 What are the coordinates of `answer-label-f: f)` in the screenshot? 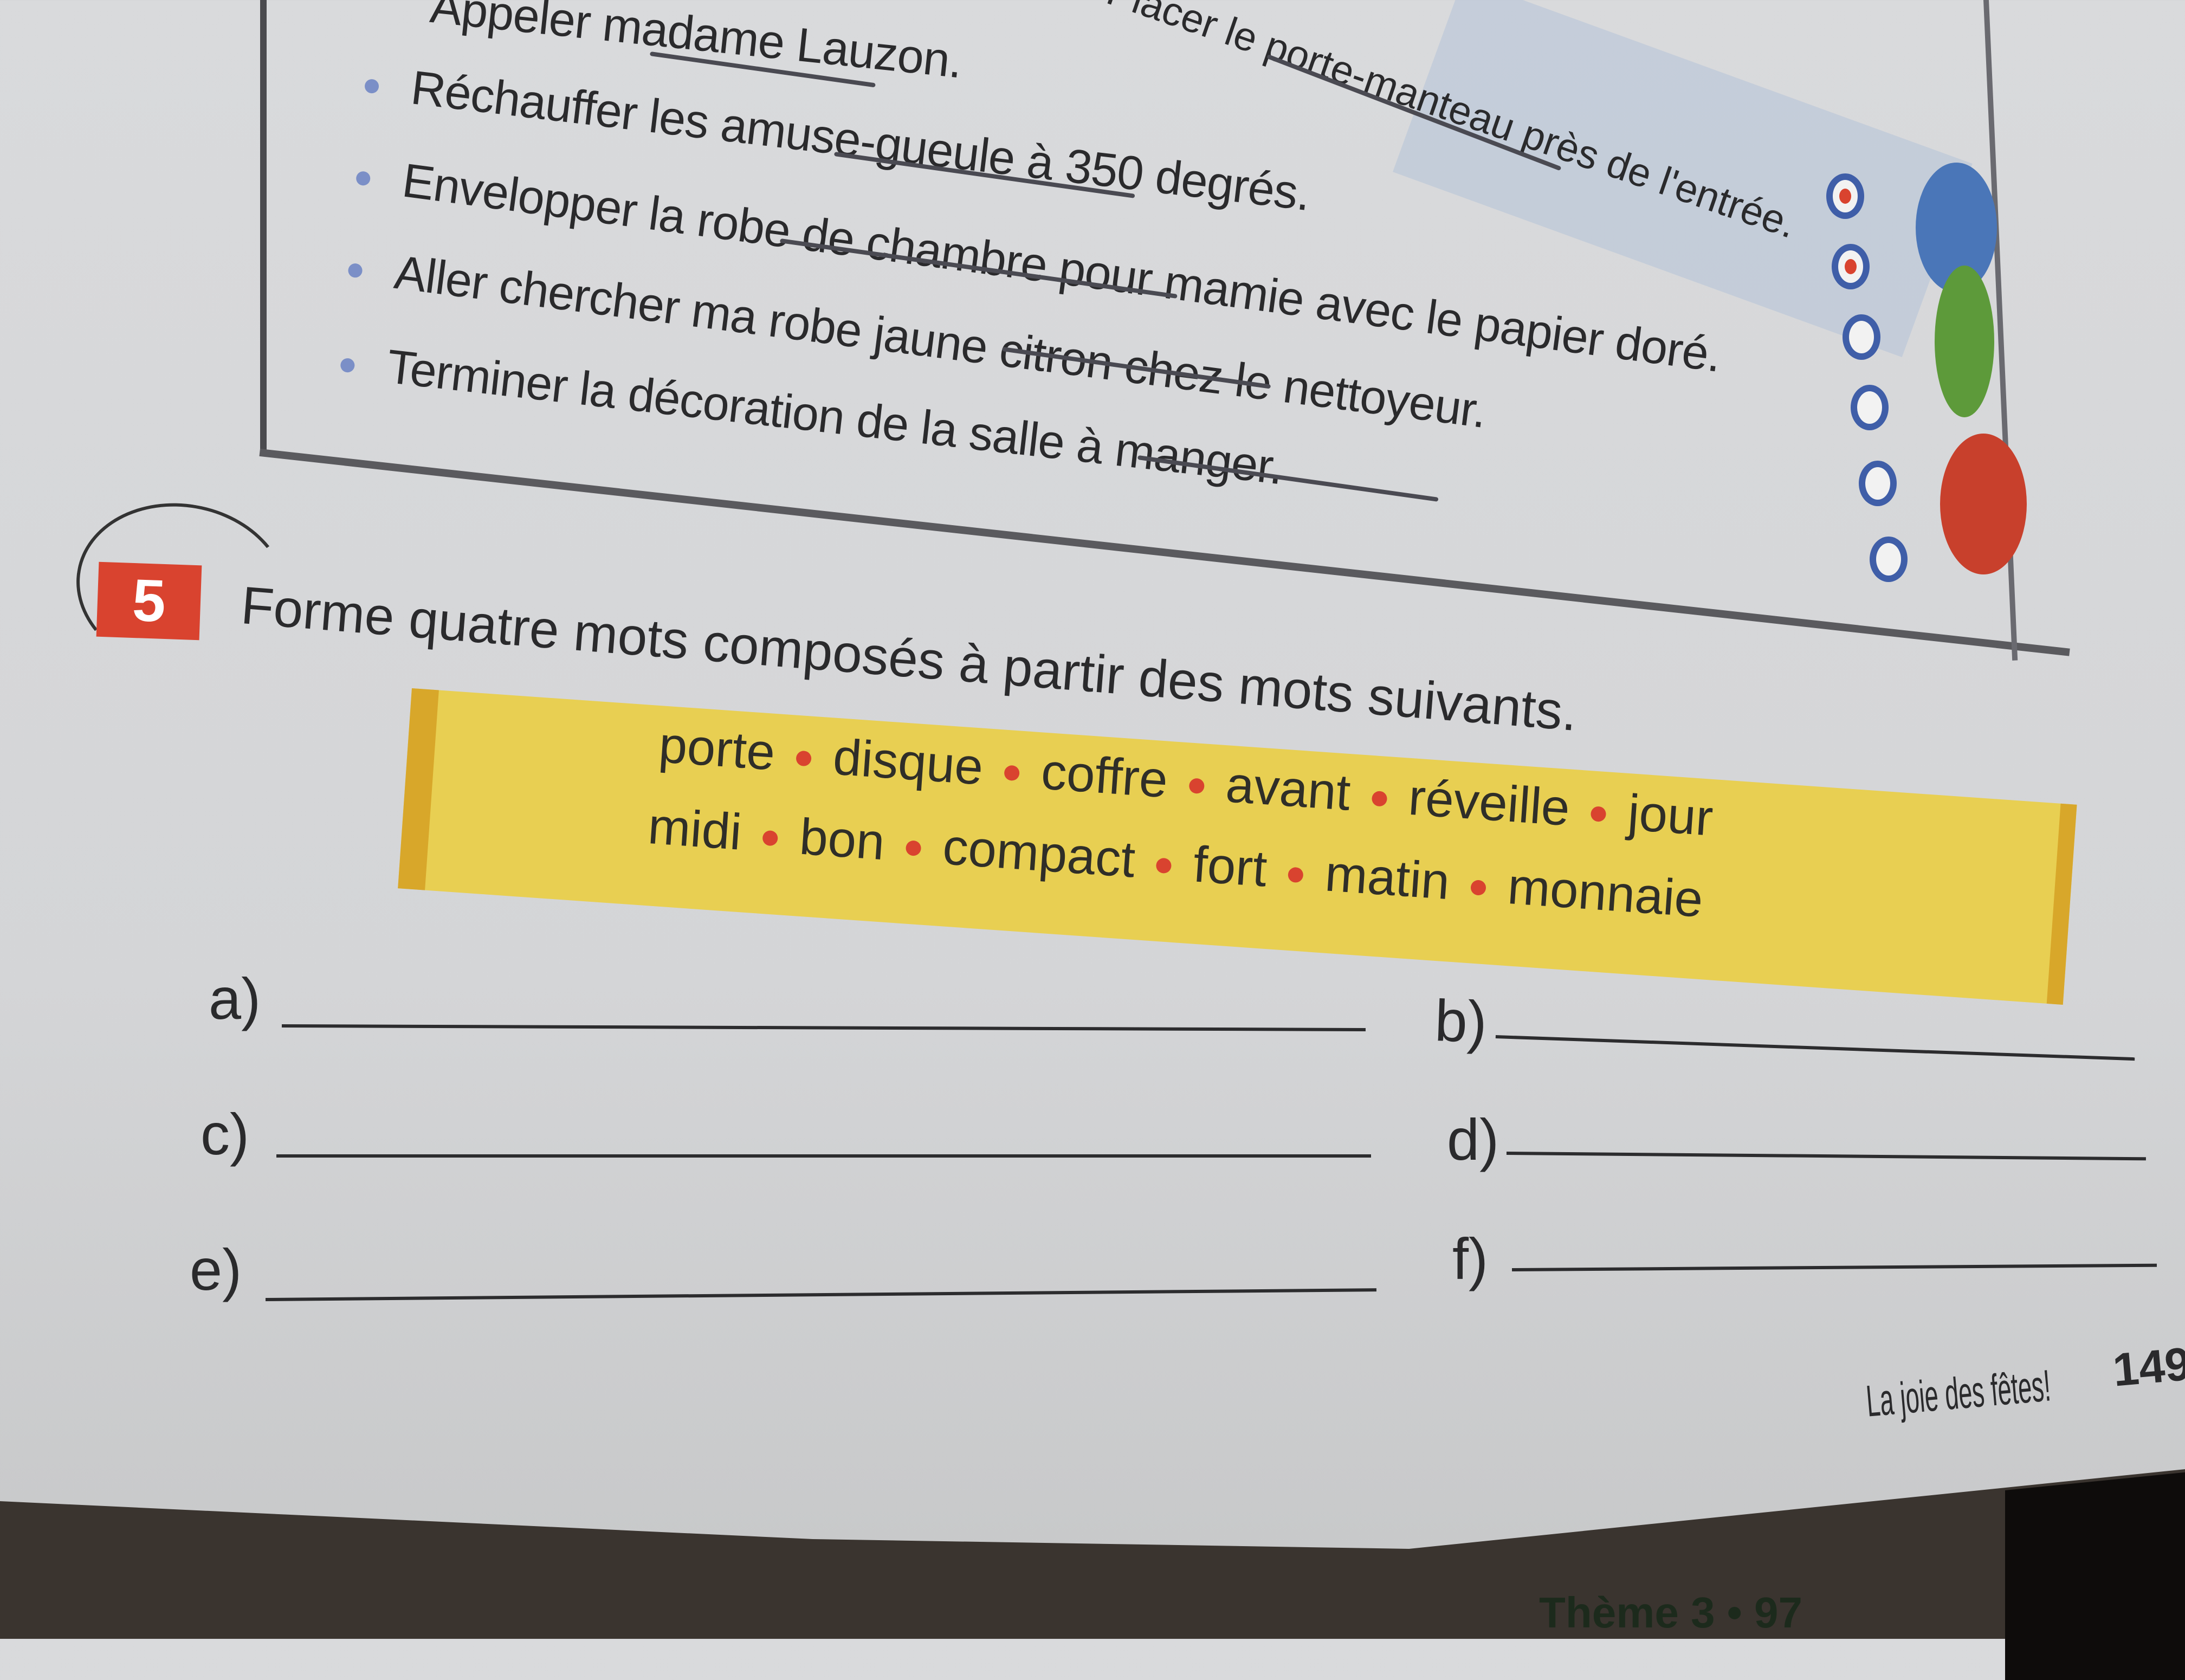 It's located at (1470, 1259).